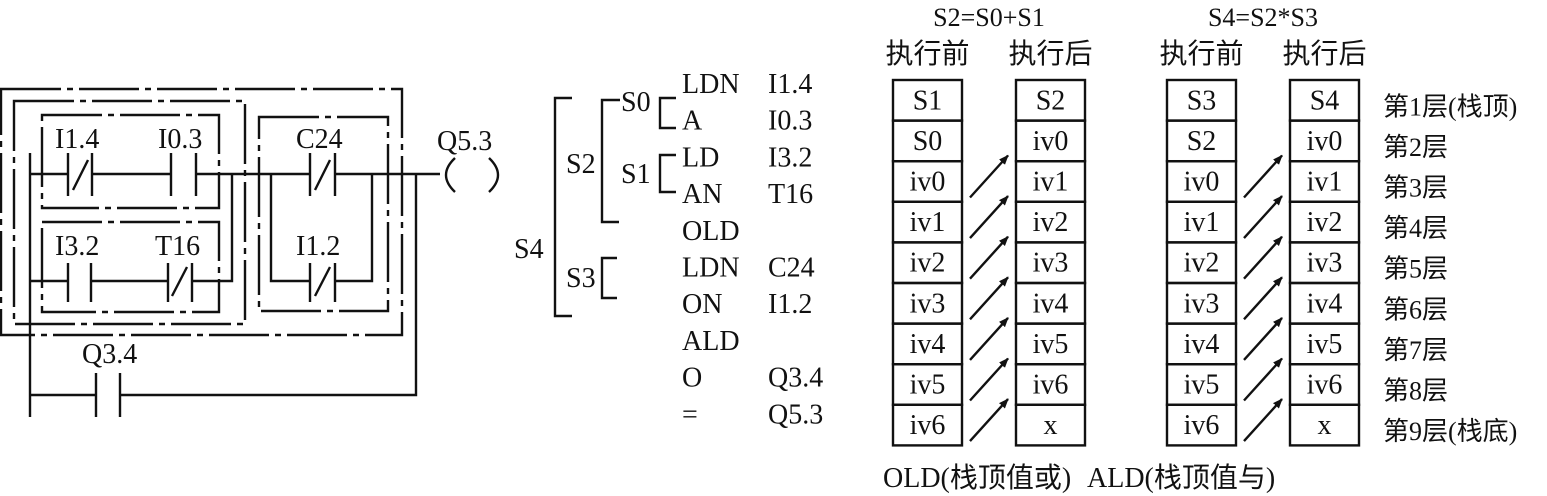 The height and width of the screenshot is (496, 1547). What do you see at coordinates (700, 157) in the screenshot?
I see `instruction-opcode: LD` at bounding box center [700, 157].